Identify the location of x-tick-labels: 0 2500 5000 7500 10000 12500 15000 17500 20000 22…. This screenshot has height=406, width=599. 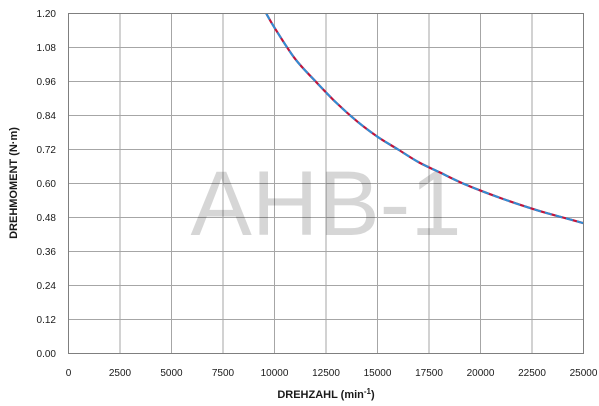
(332, 373).